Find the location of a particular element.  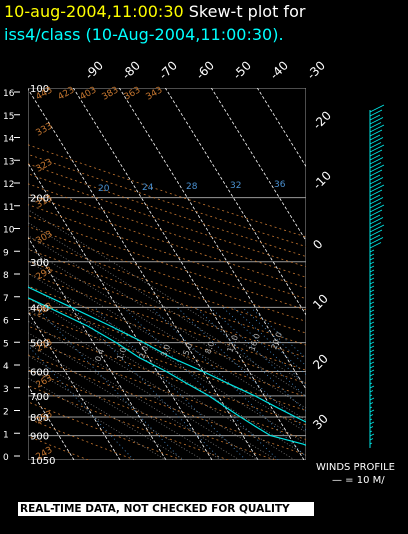

temp-top-label: -40 is located at coordinates (279, 70).